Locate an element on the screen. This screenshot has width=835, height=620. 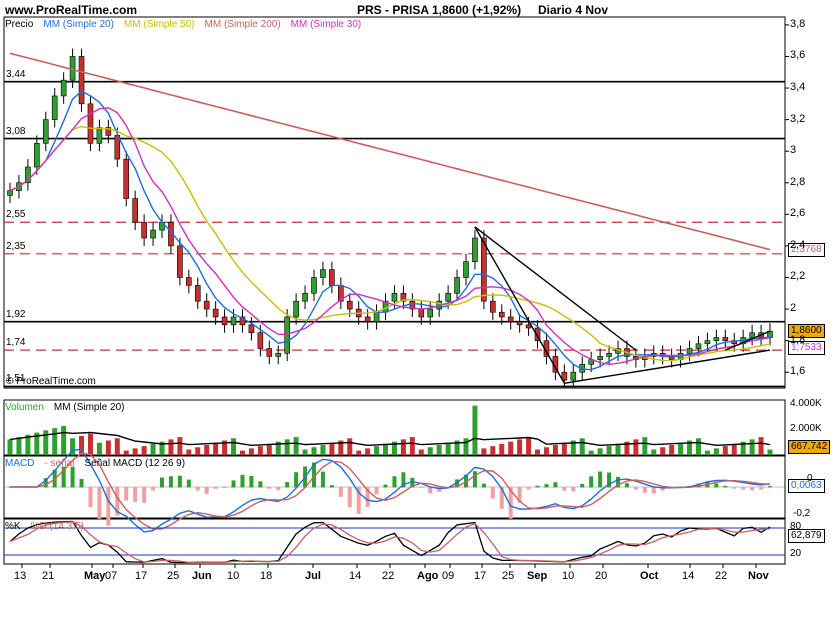
x-axis-label: 22 is located at coordinates (388, 576).